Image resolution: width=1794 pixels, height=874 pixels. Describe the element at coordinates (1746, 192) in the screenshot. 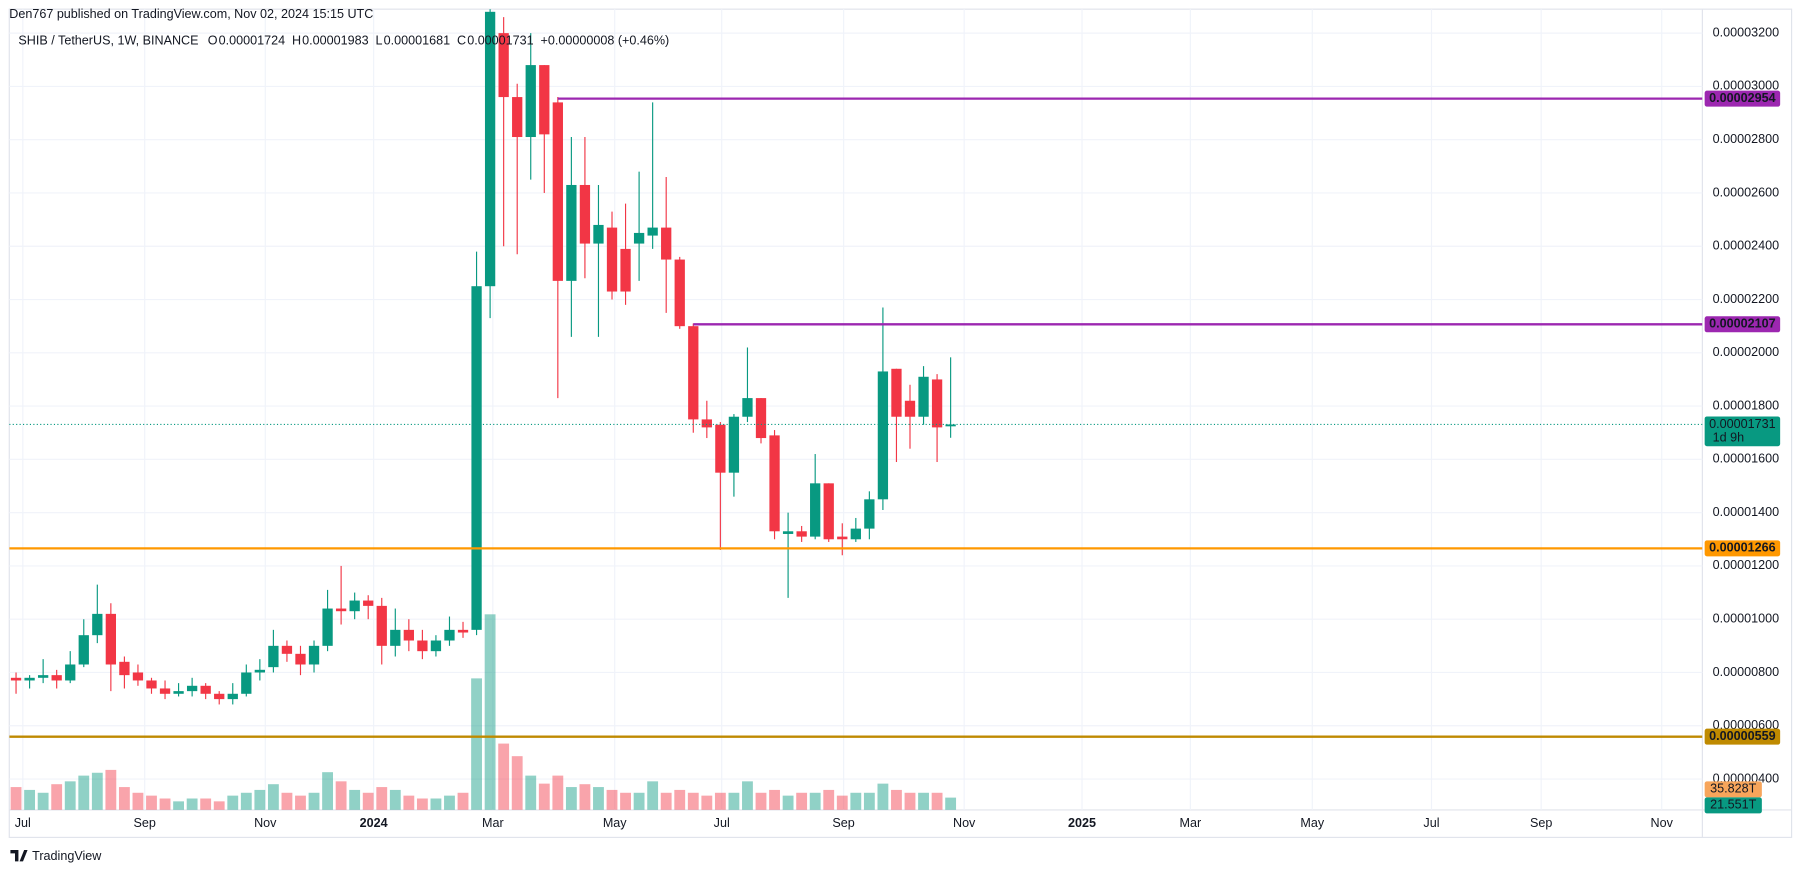

I see `y-tick-label: 0.00002600` at that location.